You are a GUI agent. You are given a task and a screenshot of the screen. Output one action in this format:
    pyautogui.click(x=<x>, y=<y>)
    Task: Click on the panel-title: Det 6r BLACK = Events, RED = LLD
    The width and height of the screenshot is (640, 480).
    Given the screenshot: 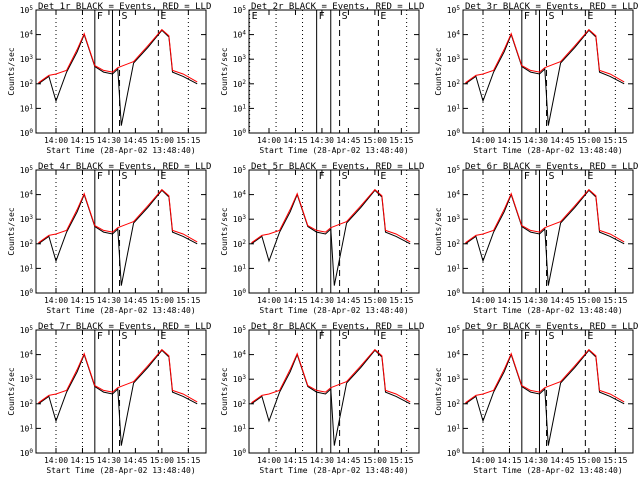 What is the action you would take?
    pyautogui.click(x=551, y=167)
    